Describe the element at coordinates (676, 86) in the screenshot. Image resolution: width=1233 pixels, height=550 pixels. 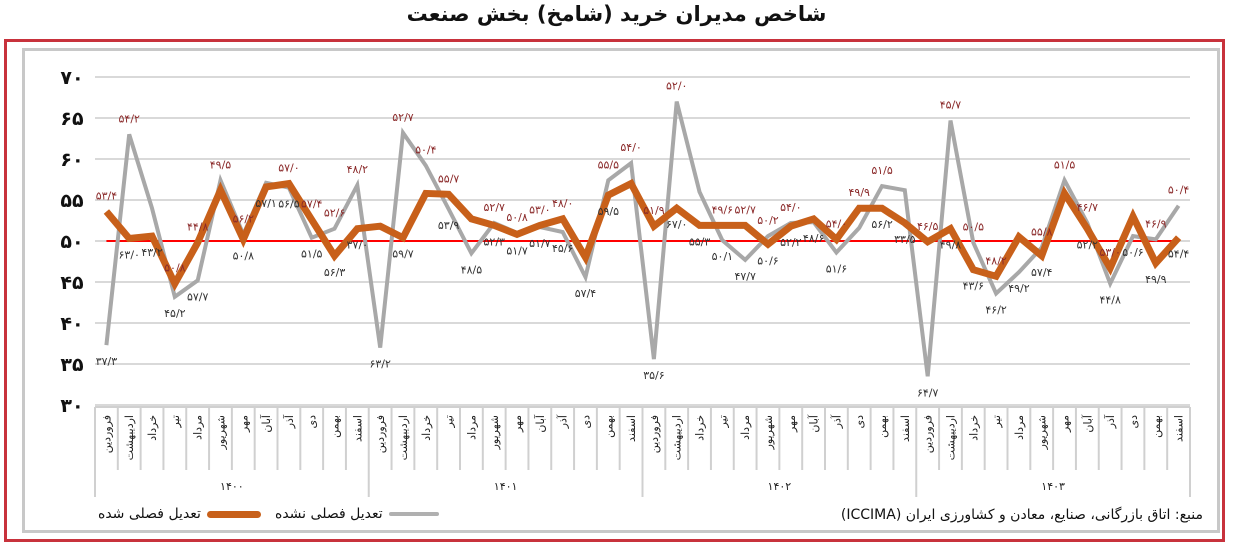
I see `data-label-adjusted: ۵۲/۰` at that location.